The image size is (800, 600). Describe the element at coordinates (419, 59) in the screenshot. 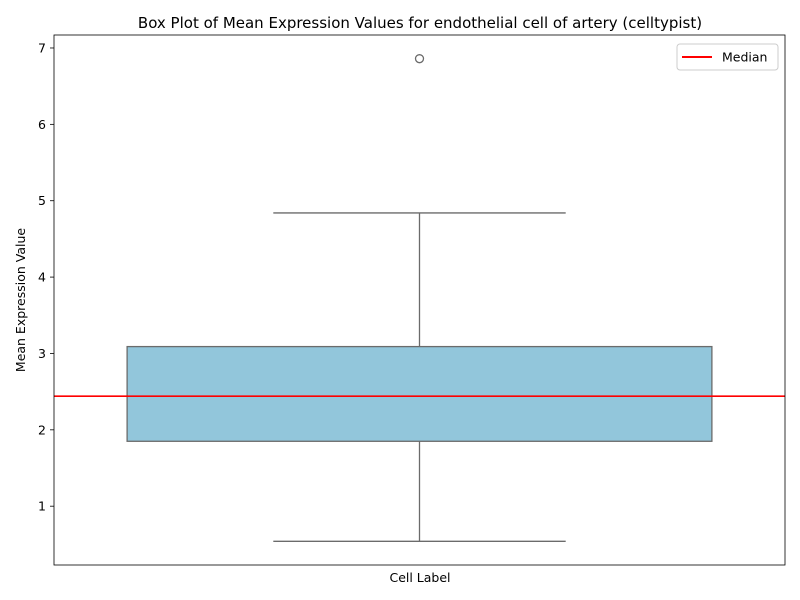

I see `outlier-point` at that location.